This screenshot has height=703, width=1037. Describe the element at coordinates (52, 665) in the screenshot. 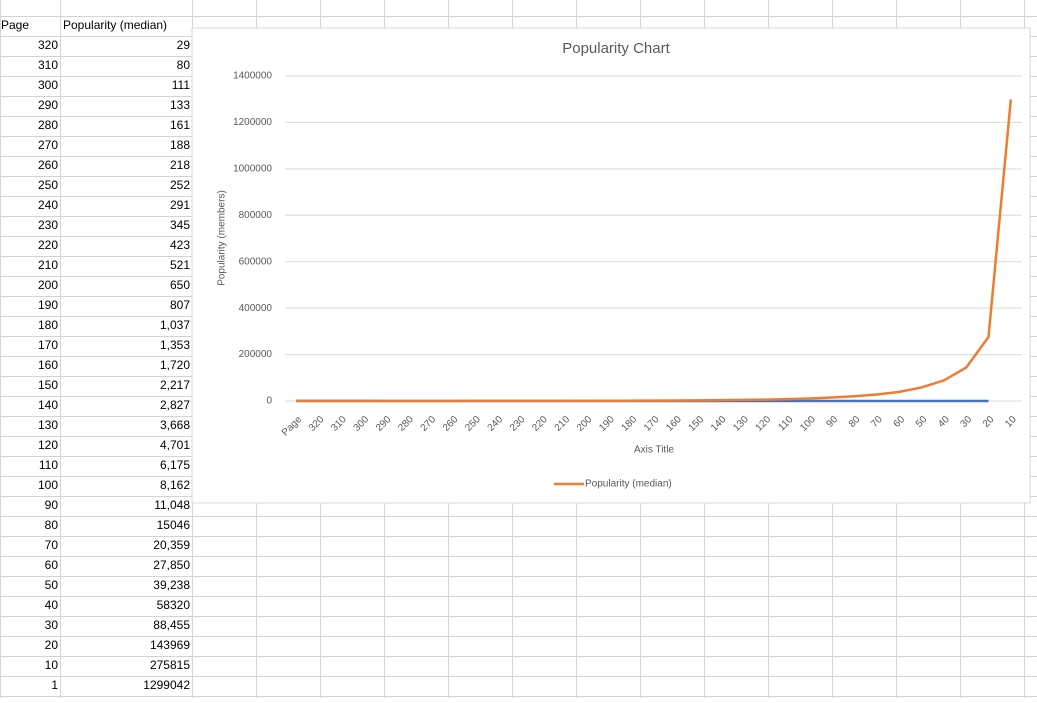

I see `cell: 10` at that location.